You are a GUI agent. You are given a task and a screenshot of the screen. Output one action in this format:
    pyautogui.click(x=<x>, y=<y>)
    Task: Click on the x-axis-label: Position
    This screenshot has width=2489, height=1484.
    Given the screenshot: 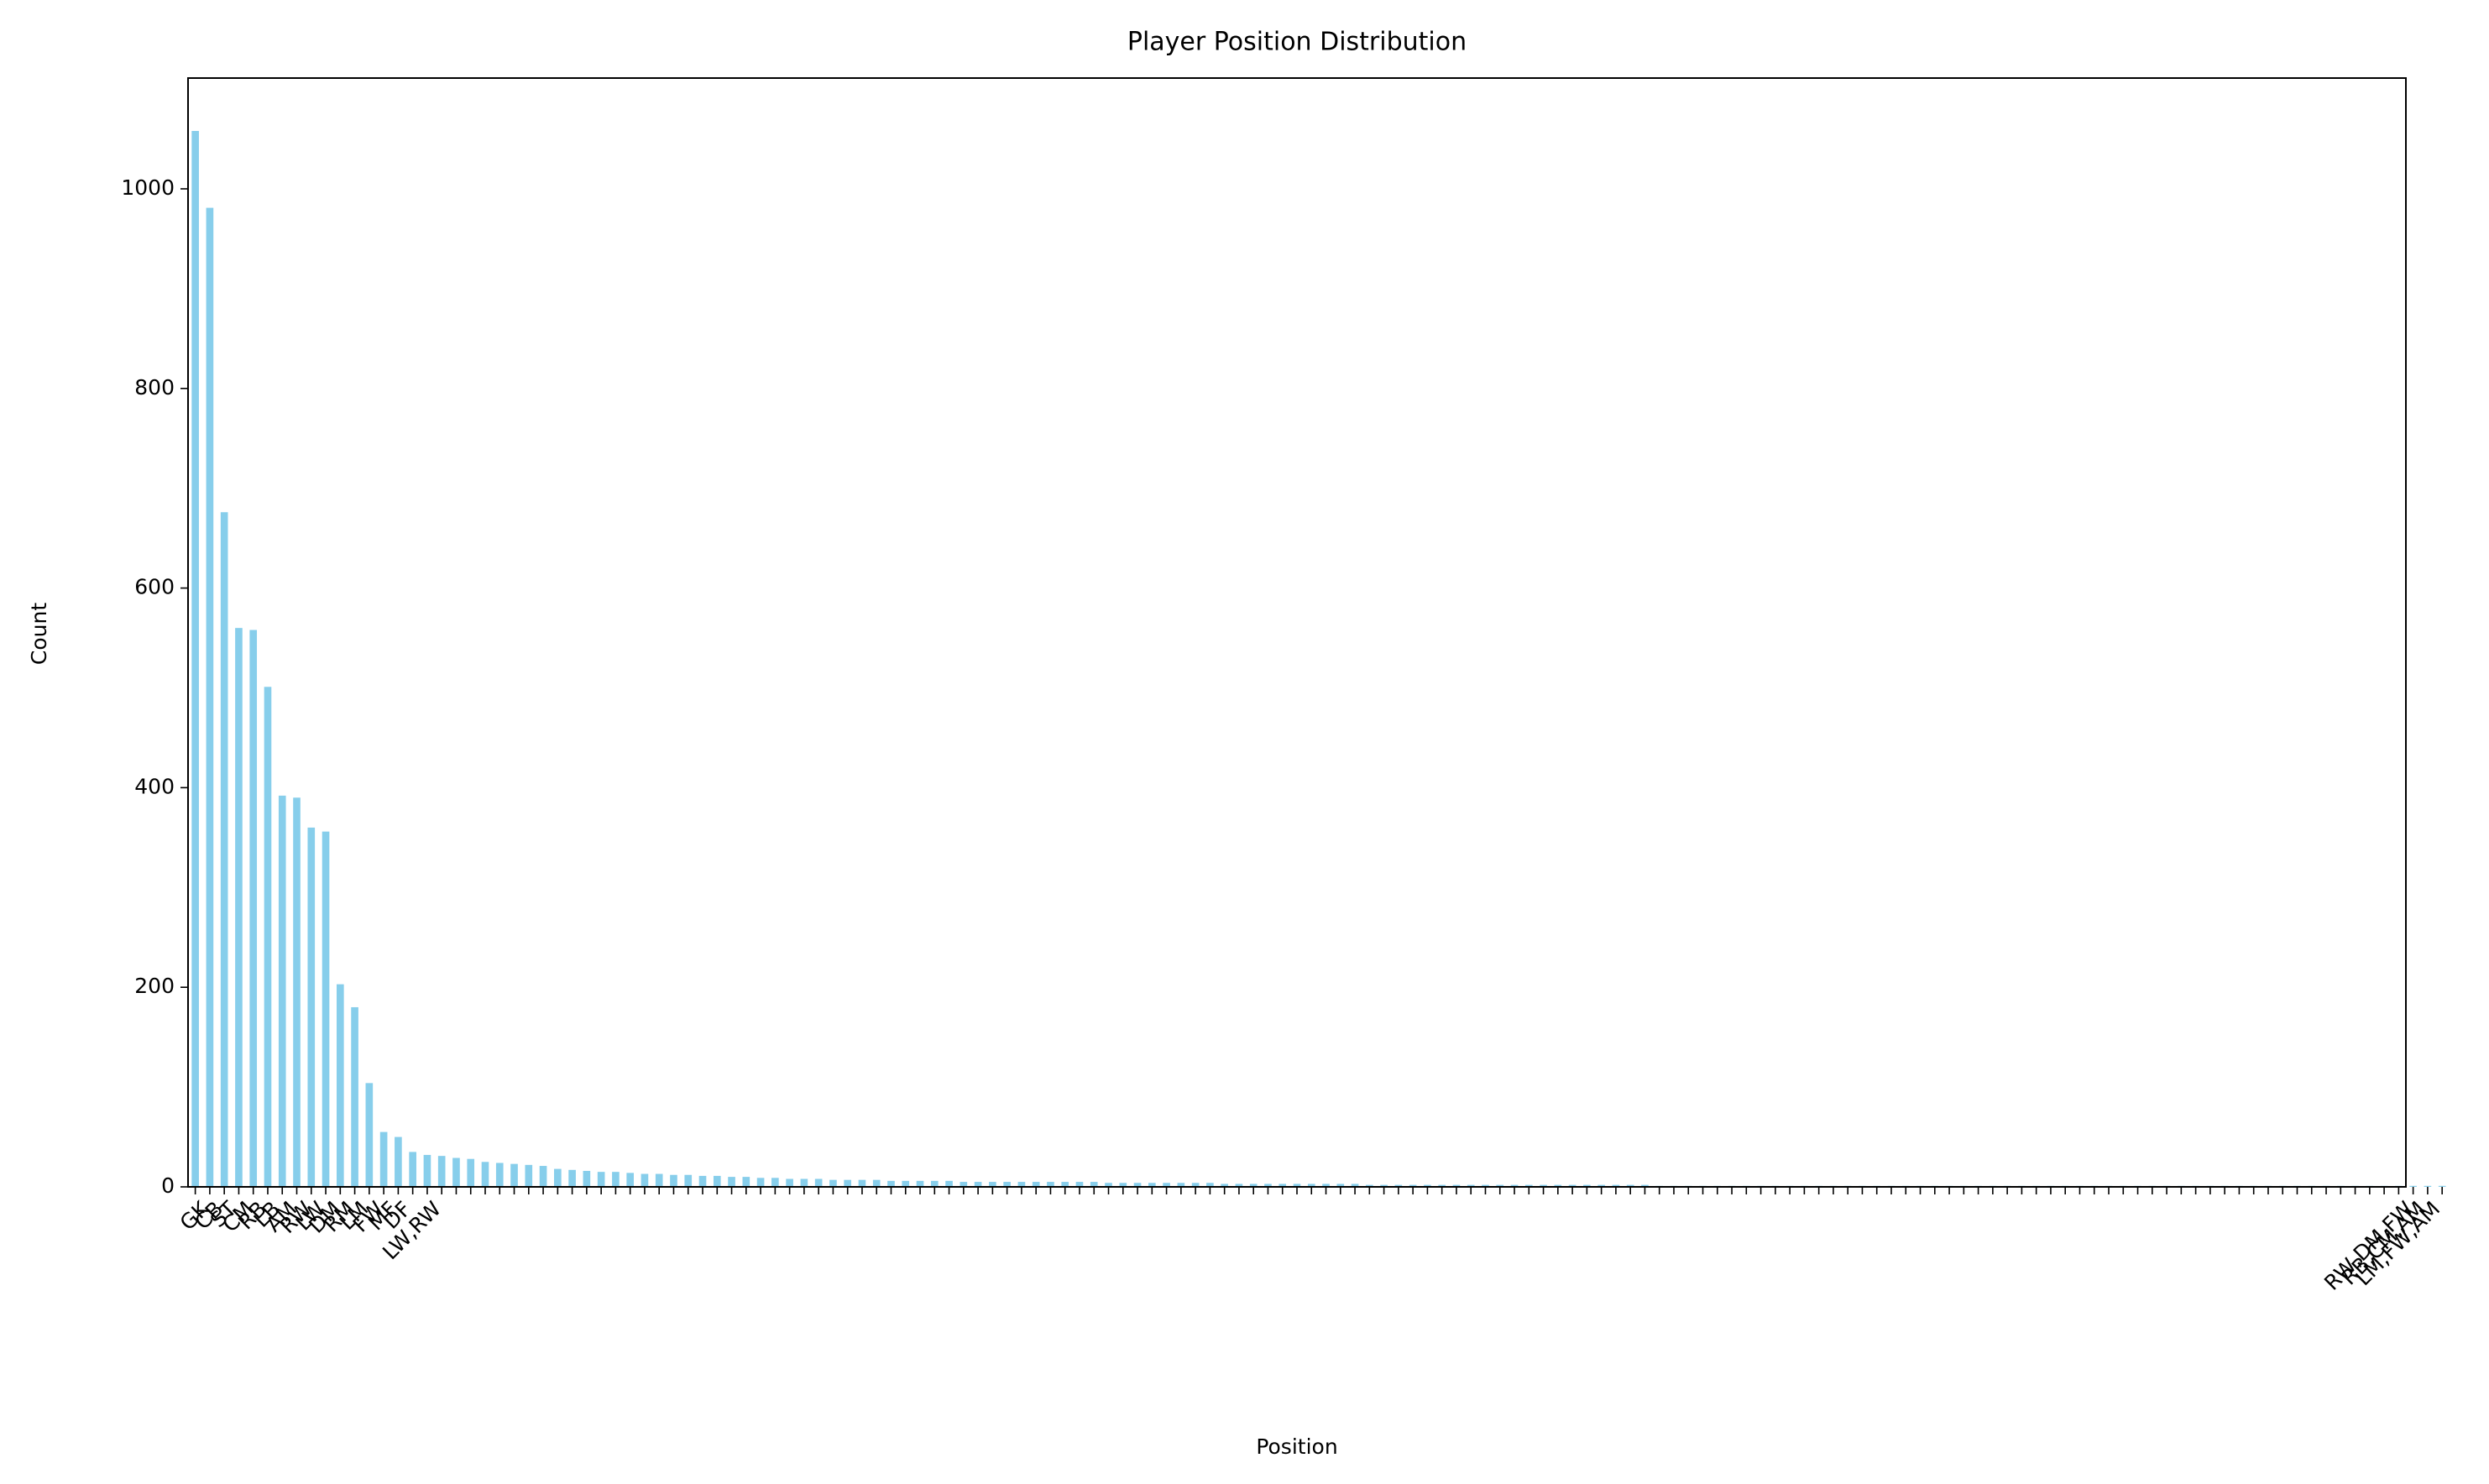 What is the action you would take?
    pyautogui.click(x=1296, y=1446)
    